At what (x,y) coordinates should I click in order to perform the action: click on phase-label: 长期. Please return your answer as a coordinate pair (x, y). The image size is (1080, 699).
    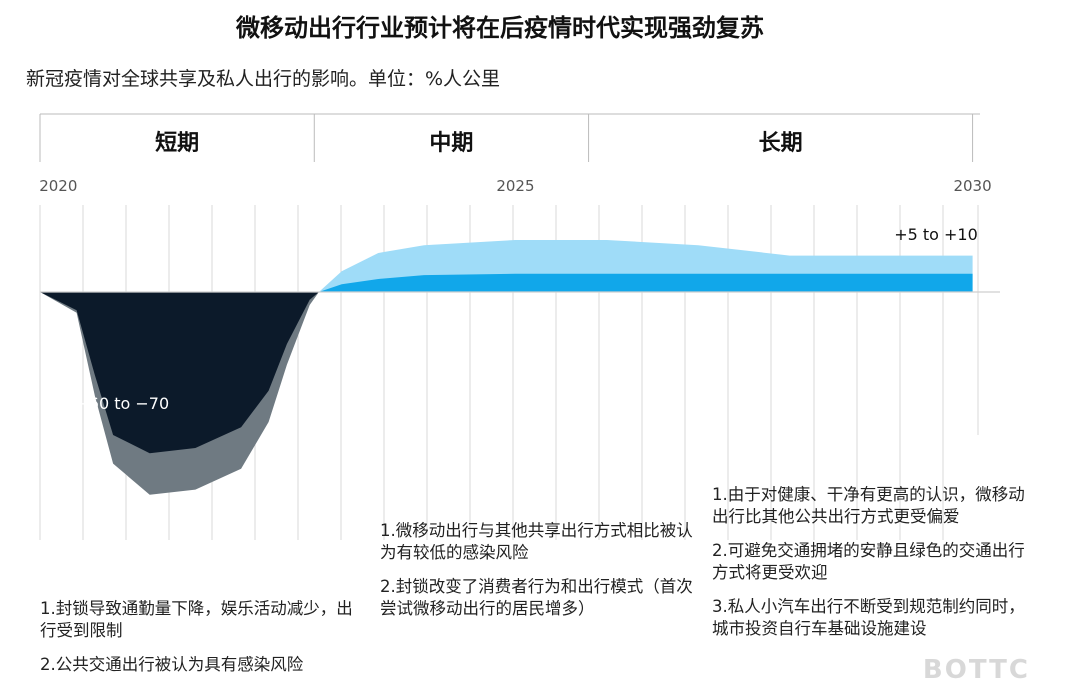
    Looking at the image, I should click on (781, 143).